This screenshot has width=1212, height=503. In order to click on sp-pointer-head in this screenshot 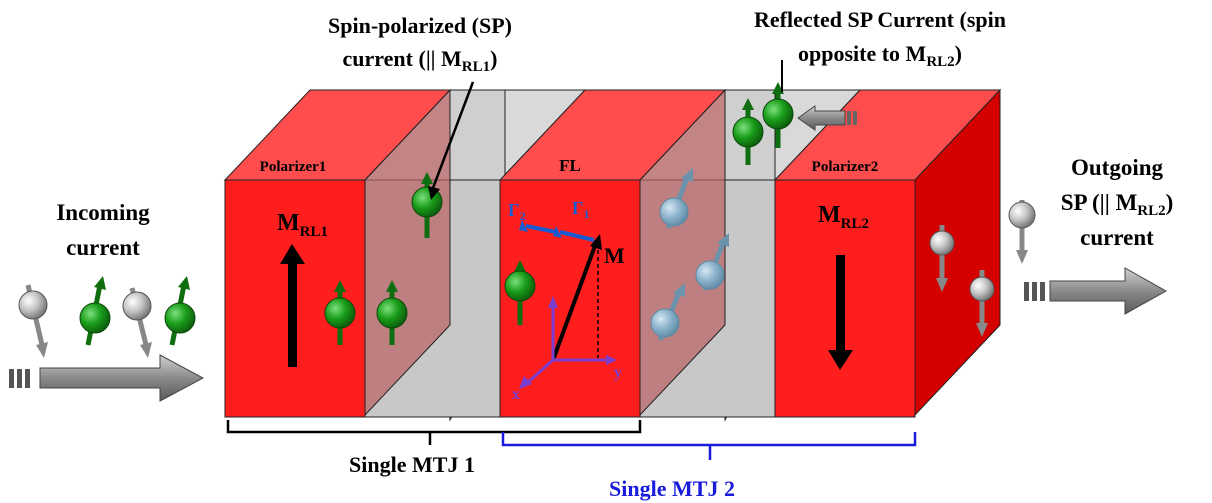, I will do `click(434, 193)`.